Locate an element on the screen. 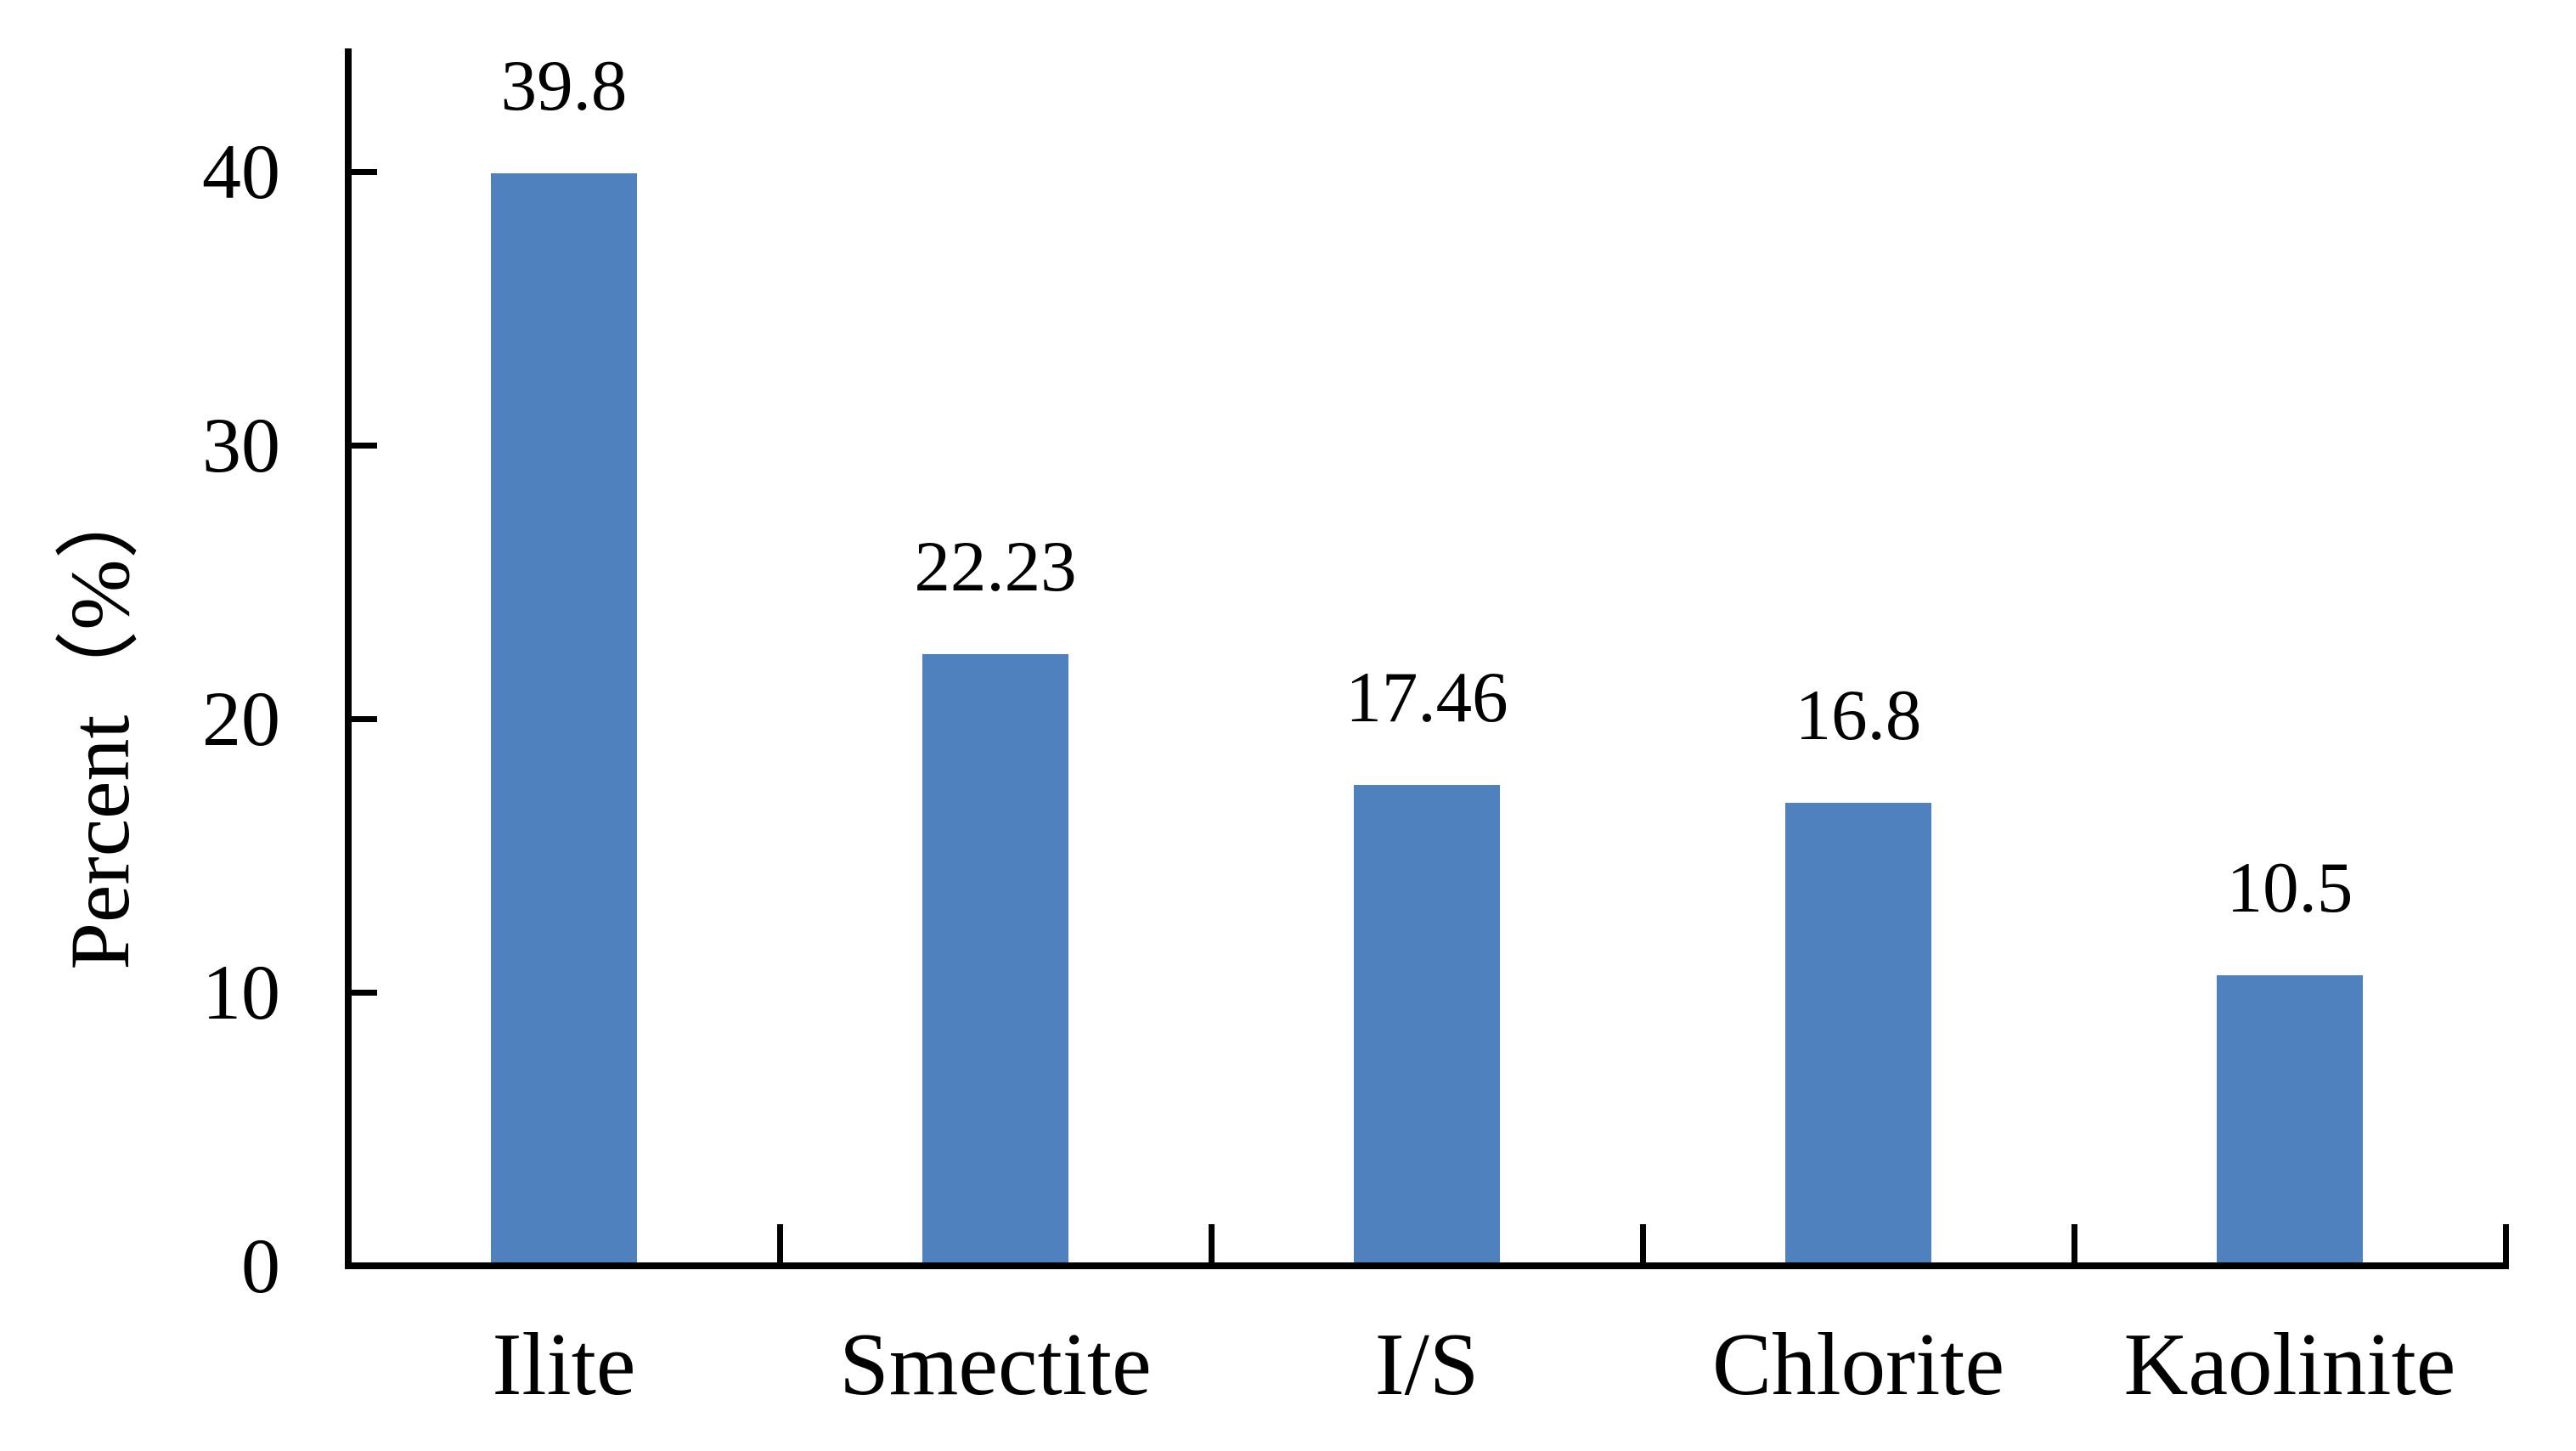 The height and width of the screenshot is (1451, 2576). bar-value-label: 17.46 is located at coordinates (1426, 697).